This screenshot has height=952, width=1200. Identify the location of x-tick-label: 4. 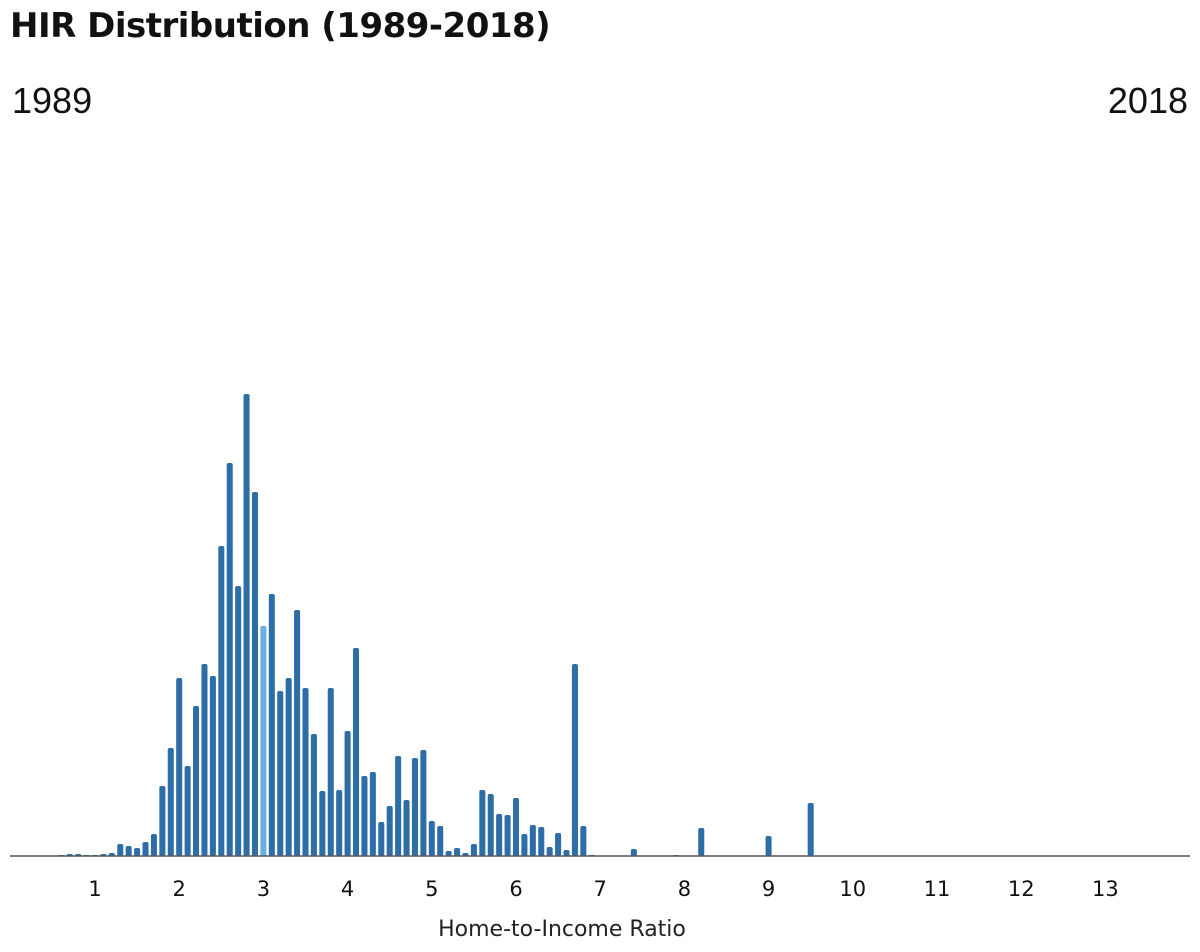
(347, 889).